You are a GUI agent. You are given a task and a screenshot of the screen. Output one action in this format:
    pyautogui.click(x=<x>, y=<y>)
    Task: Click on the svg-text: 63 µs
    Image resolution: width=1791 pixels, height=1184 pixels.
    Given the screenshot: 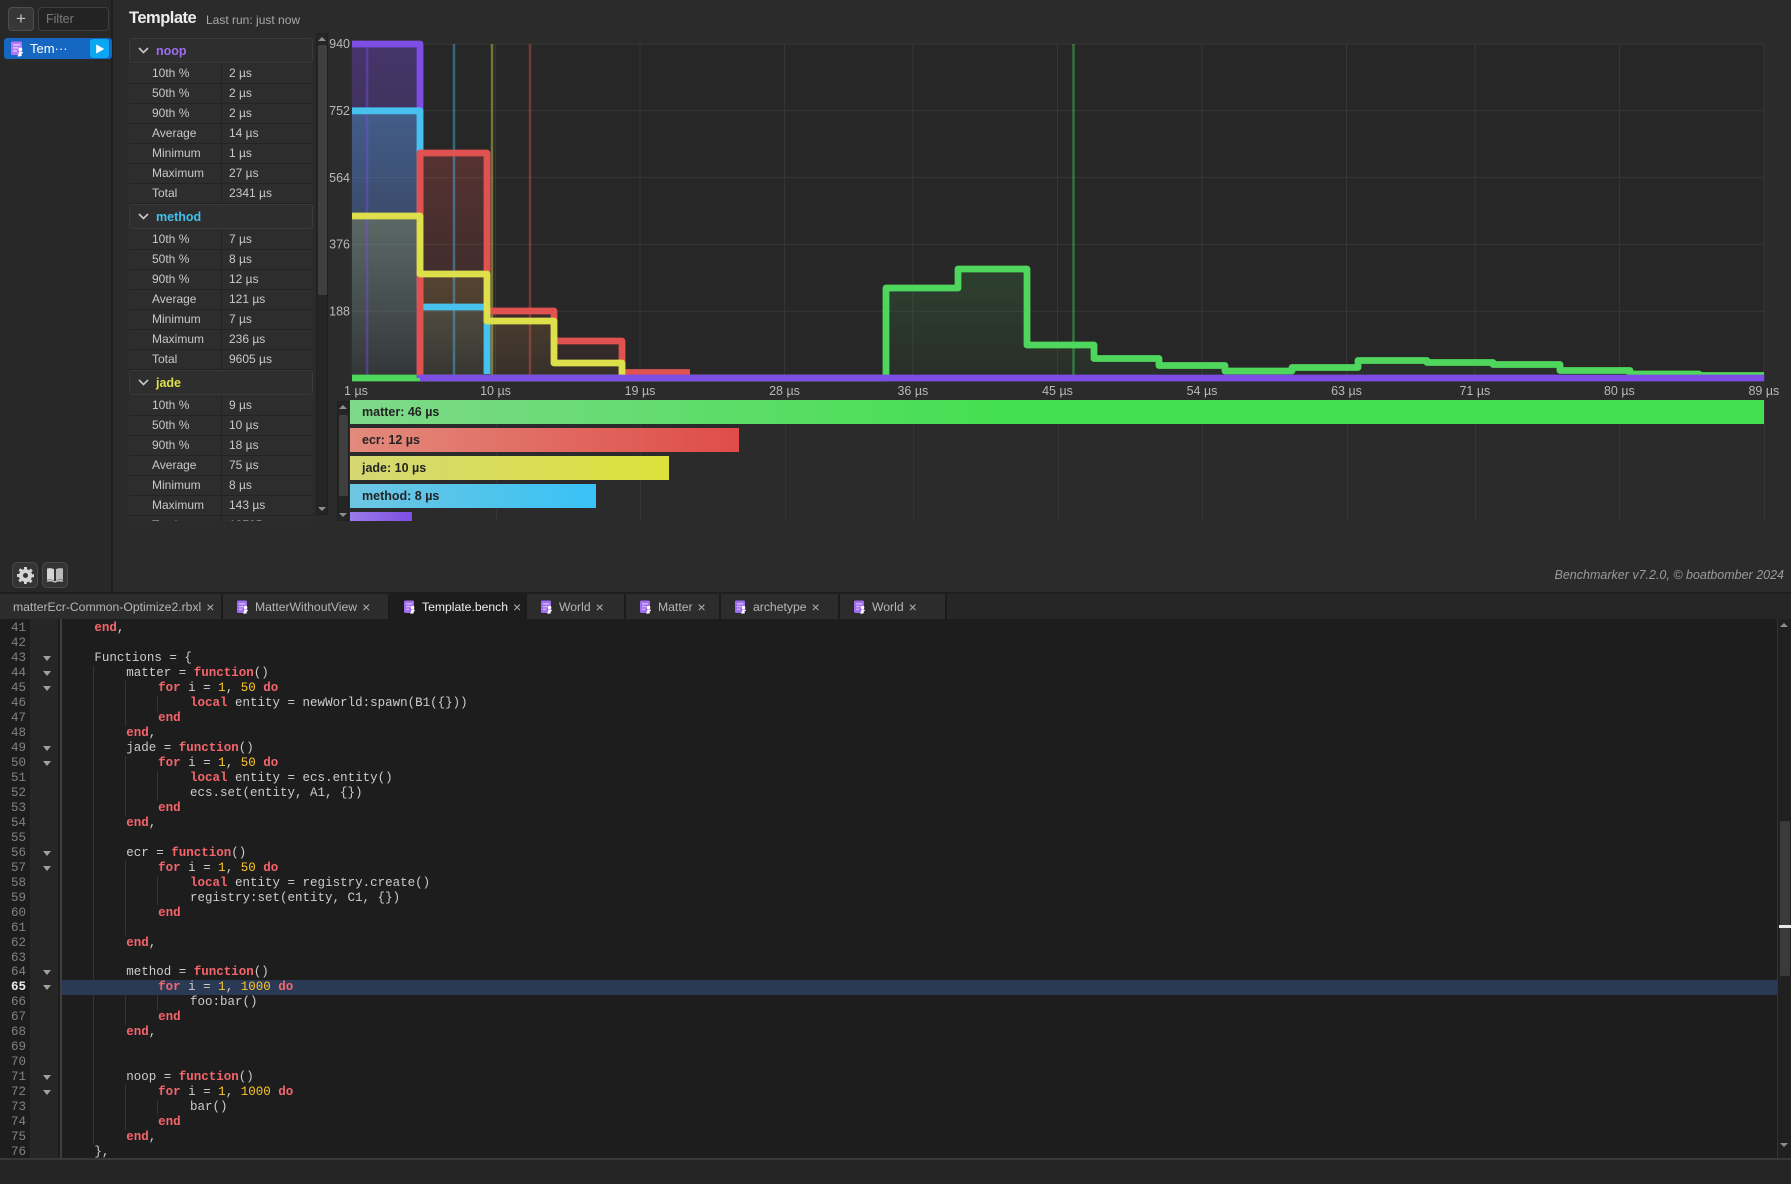 What is the action you would take?
    pyautogui.click(x=1346, y=391)
    